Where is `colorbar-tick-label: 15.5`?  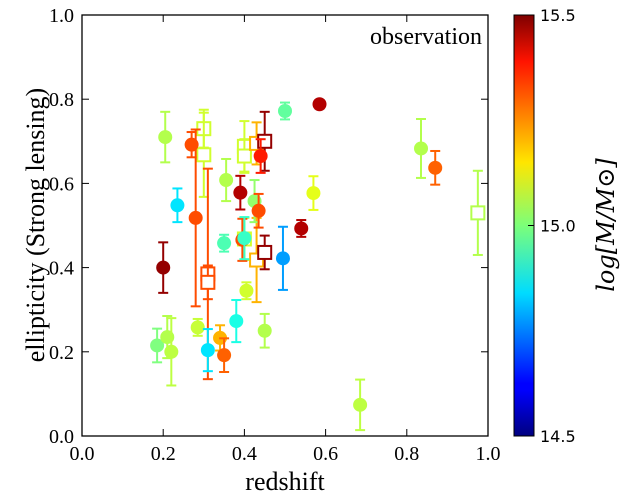
colorbar-tick-label: 15.5 is located at coordinates (558, 15).